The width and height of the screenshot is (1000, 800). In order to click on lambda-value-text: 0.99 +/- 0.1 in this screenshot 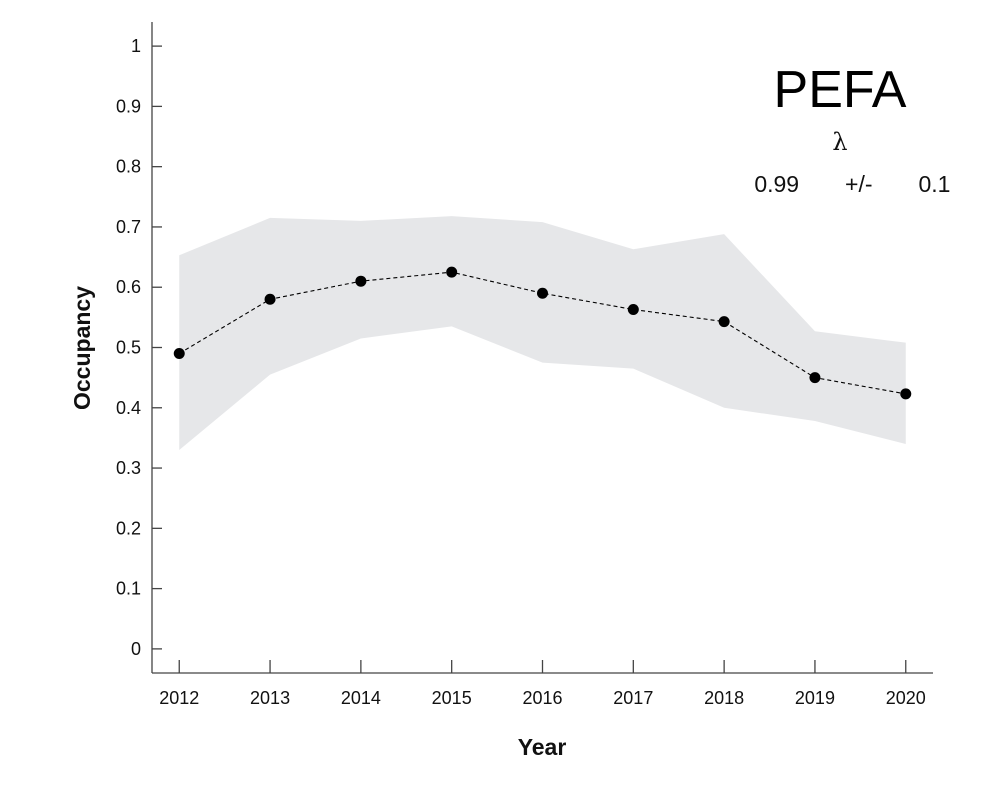, I will do `click(845, 184)`.